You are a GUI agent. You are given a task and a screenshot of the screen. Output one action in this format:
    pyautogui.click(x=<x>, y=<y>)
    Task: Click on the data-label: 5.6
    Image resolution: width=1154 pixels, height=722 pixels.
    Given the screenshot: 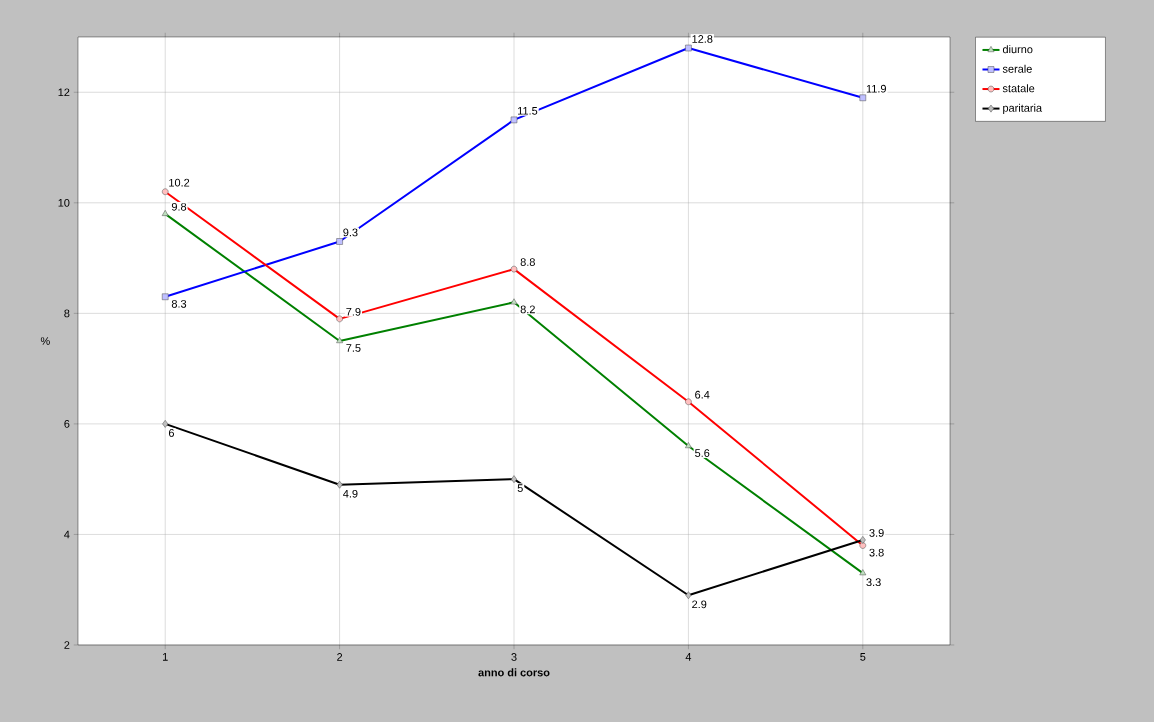 What is the action you would take?
    pyautogui.click(x=702, y=453)
    